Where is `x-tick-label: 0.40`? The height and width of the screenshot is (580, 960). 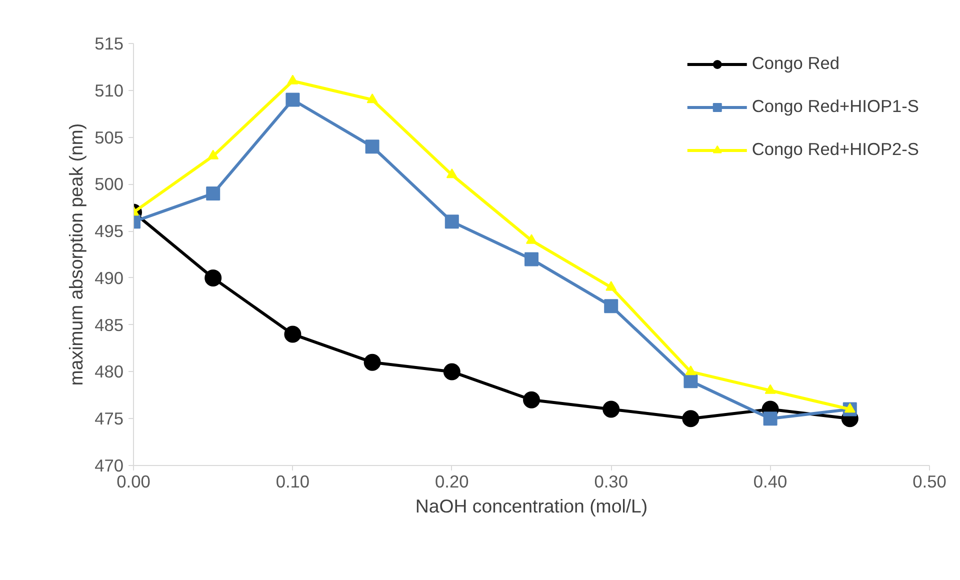
x-tick-label: 0.40 is located at coordinates (770, 482).